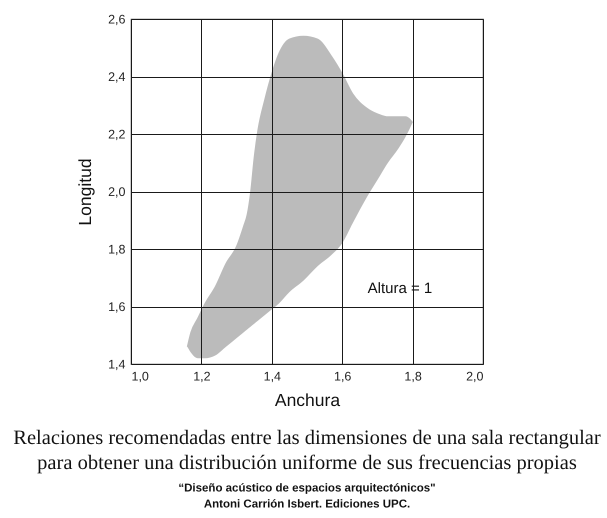 The height and width of the screenshot is (518, 607). What do you see at coordinates (117, 365) in the screenshot?
I see `y-tick-label: 1,4` at bounding box center [117, 365].